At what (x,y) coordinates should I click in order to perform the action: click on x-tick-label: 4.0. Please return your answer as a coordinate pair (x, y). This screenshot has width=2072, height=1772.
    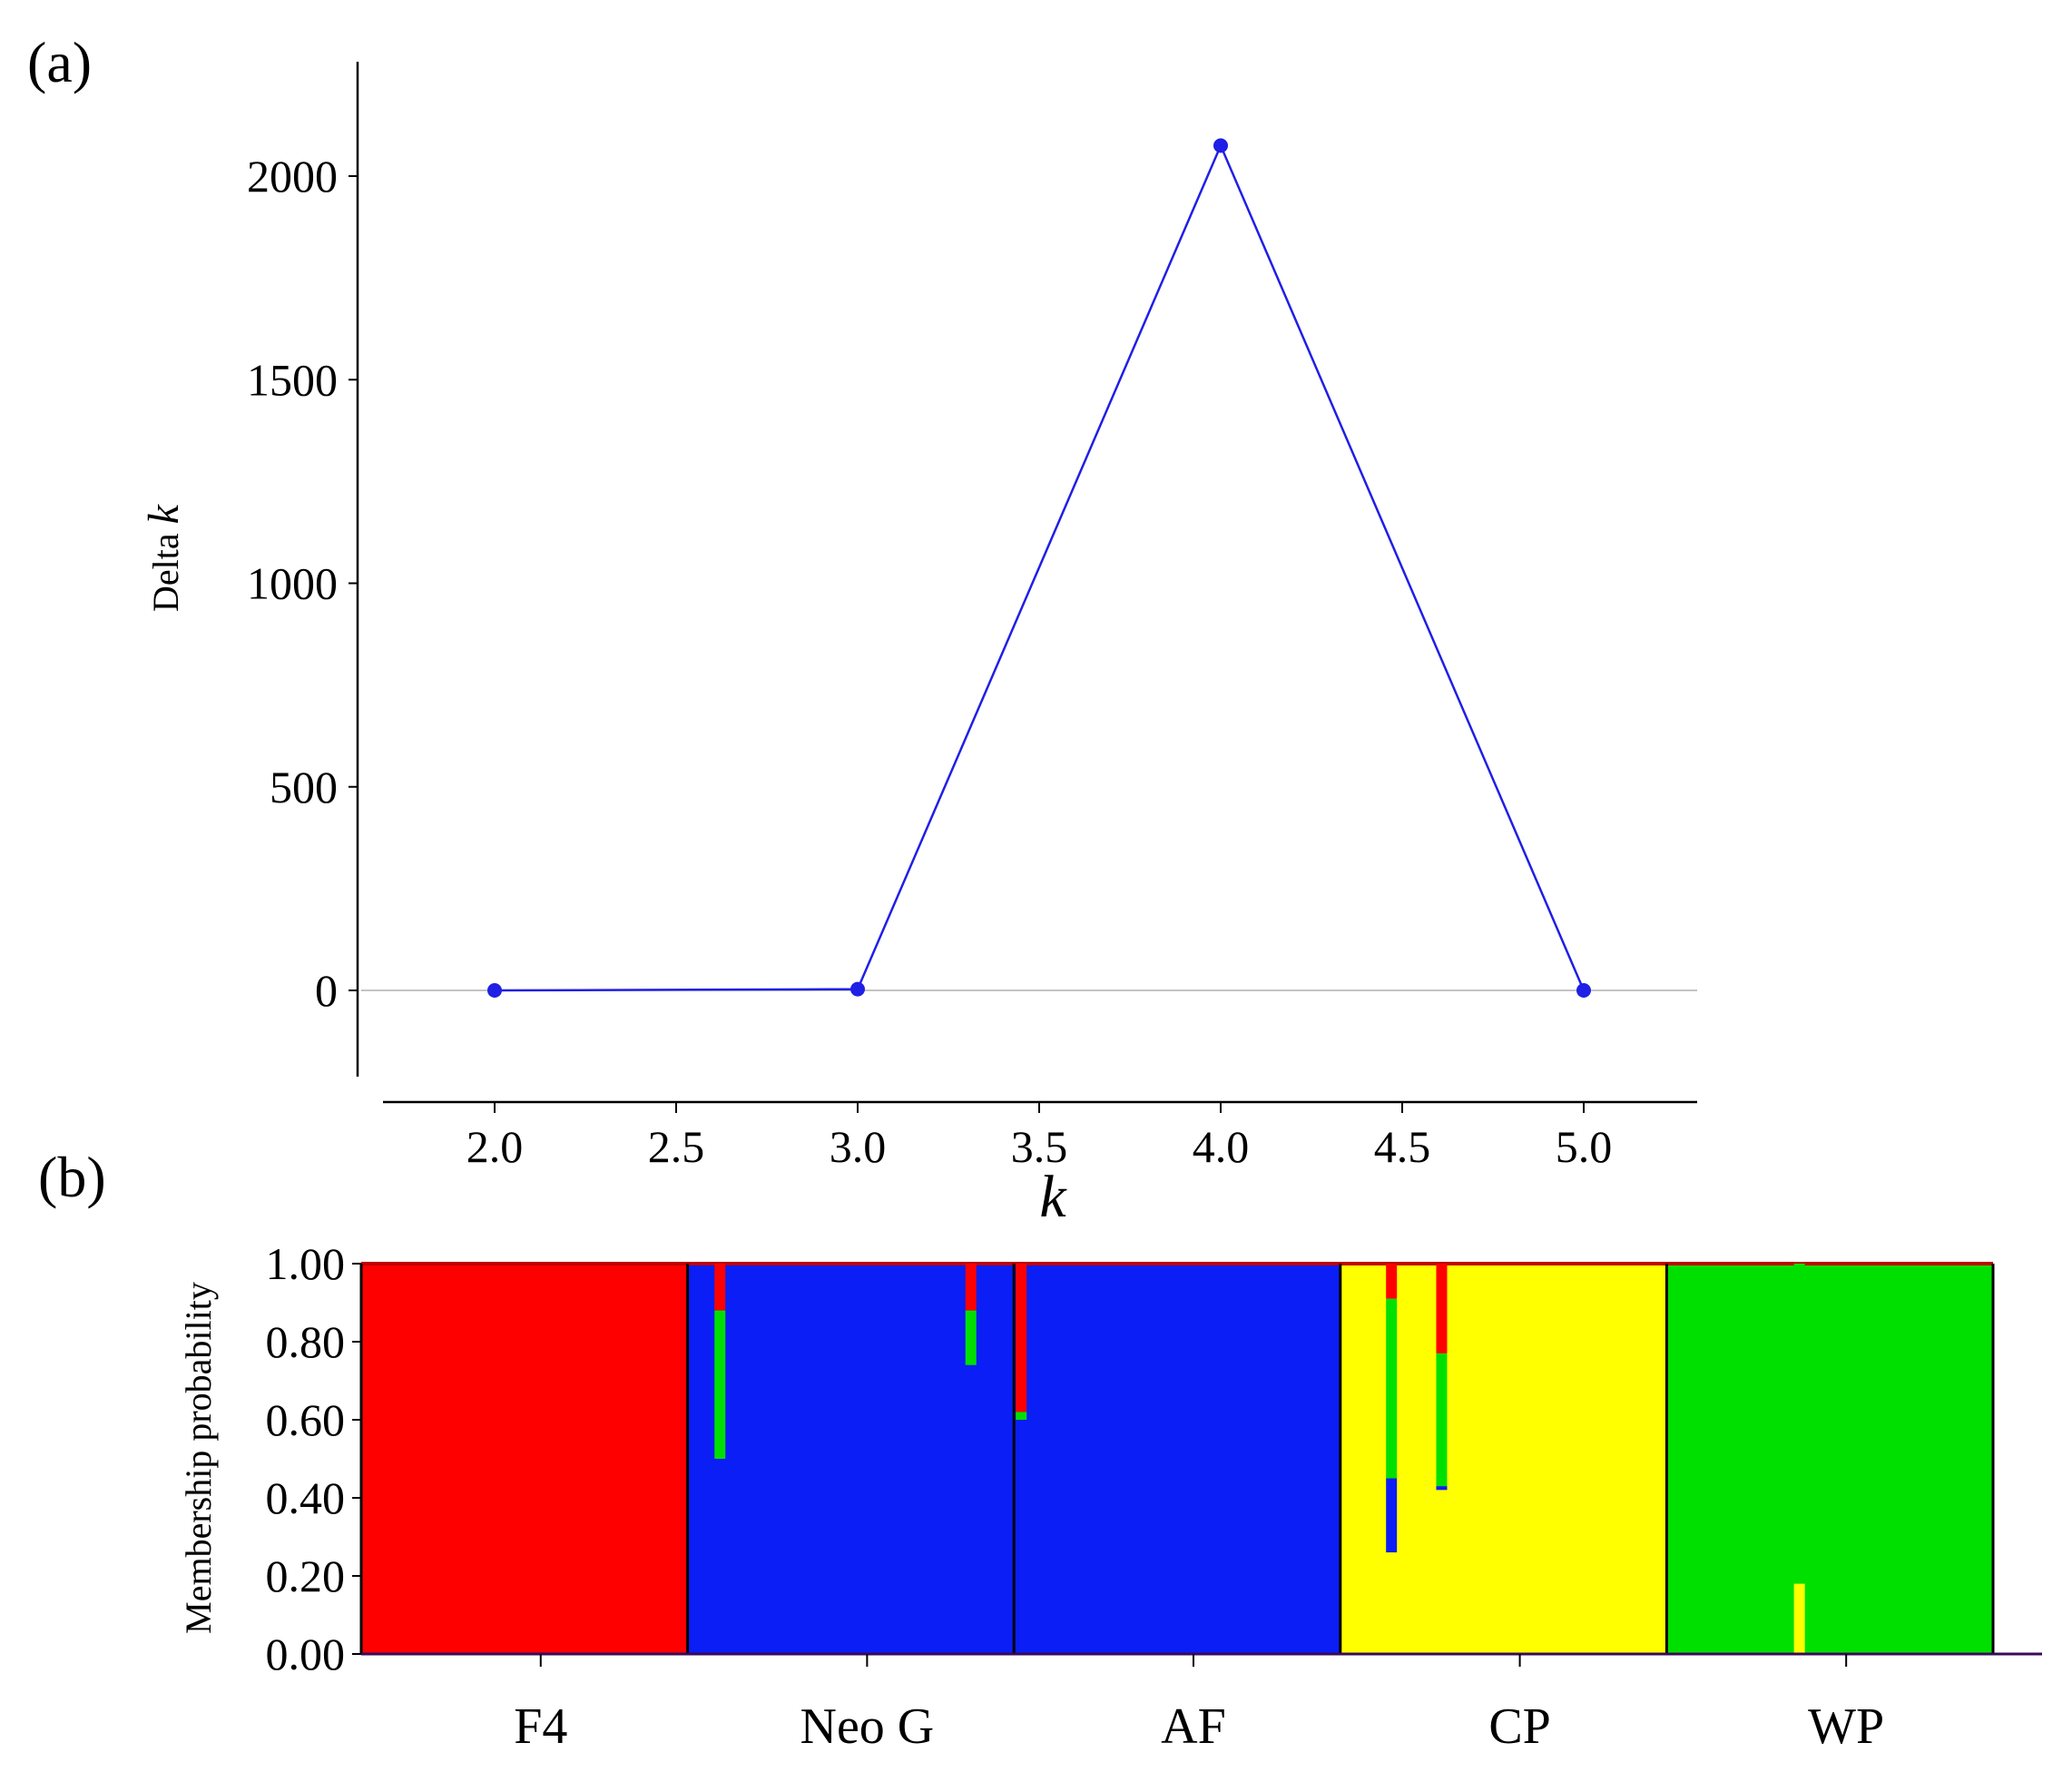
    Looking at the image, I should click on (1221, 1146).